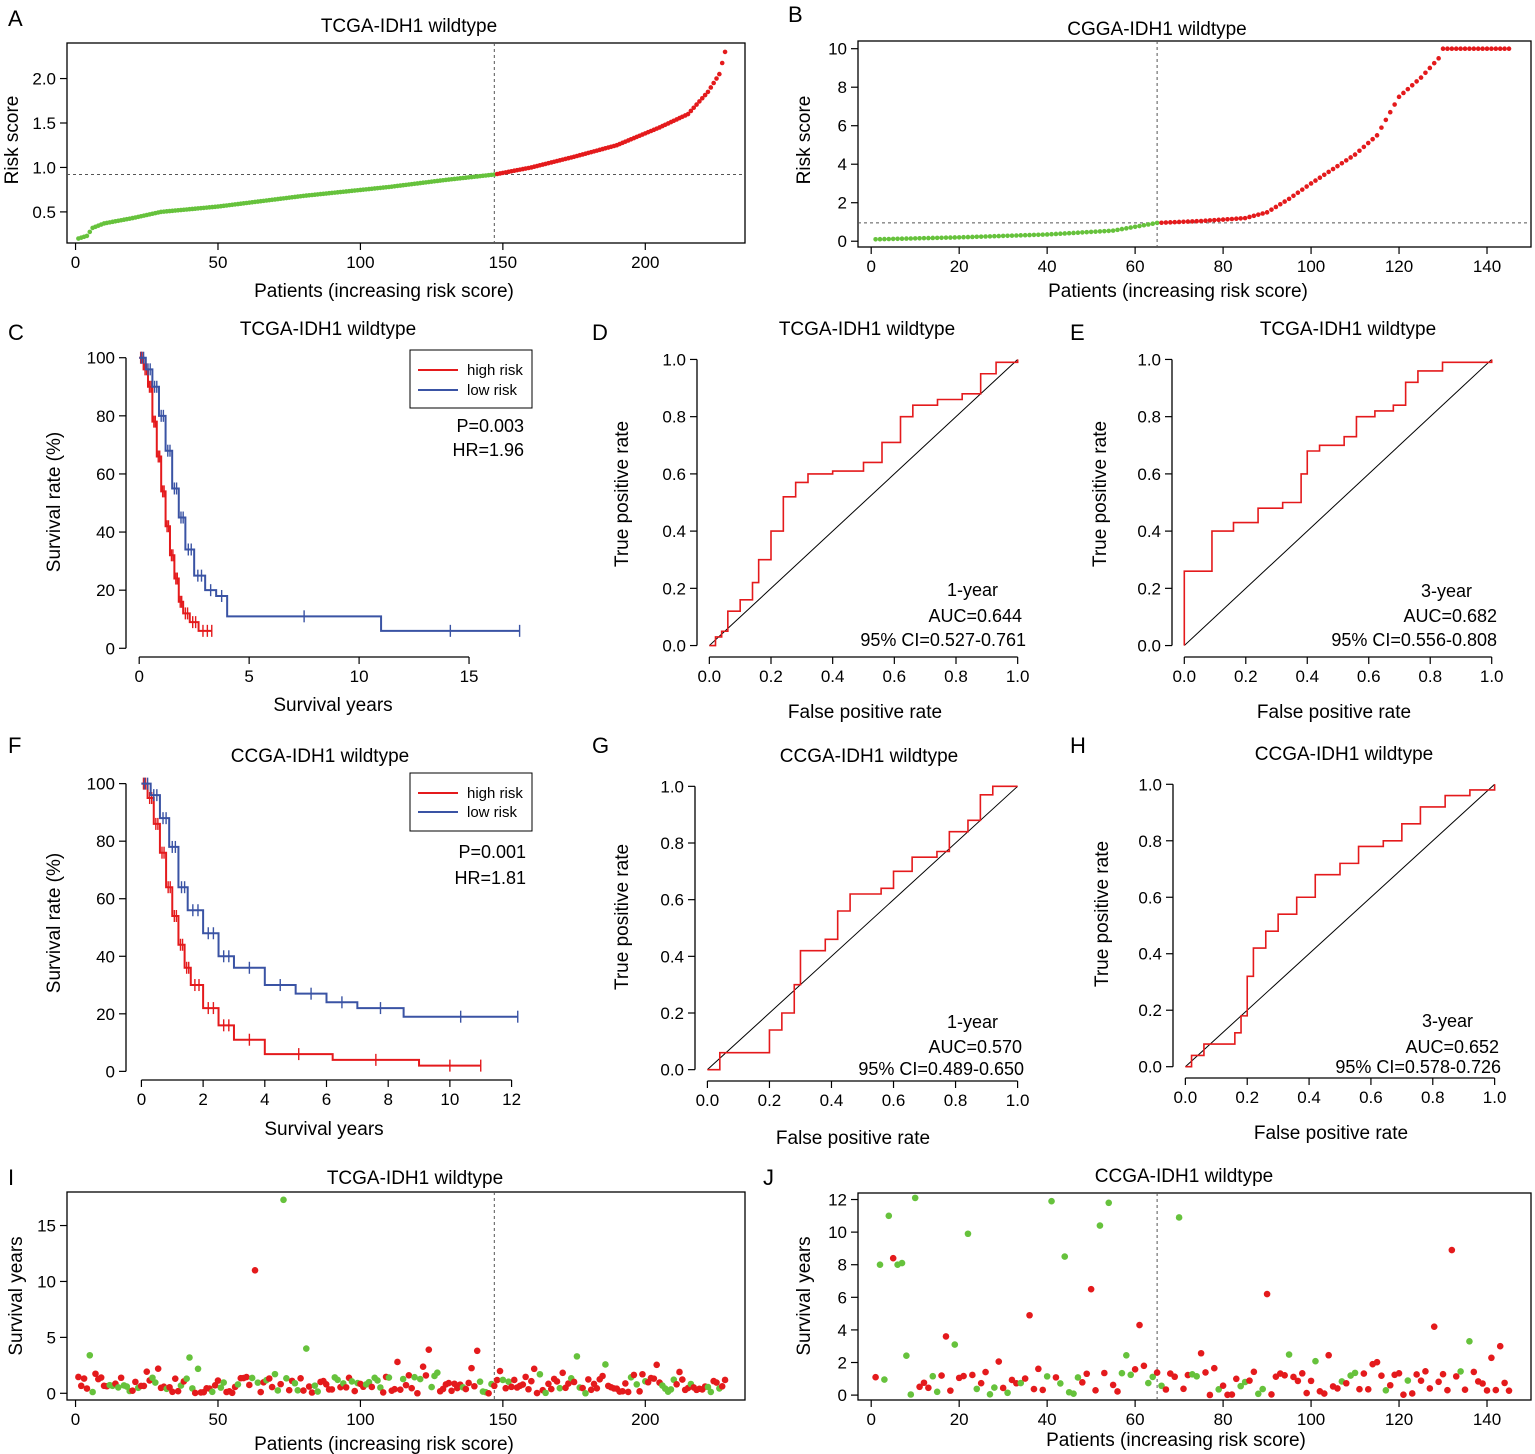 Image resolution: width=1535 pixels, height=1454 pixels. Describe the element at coordinates (490, 878) in the screenshot. I see `hazard-ratio-text: HR=1.81` at that location.